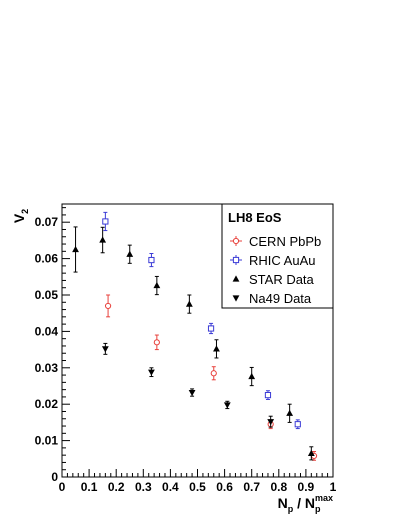  I want to click on legend-box, so click(277, 256).